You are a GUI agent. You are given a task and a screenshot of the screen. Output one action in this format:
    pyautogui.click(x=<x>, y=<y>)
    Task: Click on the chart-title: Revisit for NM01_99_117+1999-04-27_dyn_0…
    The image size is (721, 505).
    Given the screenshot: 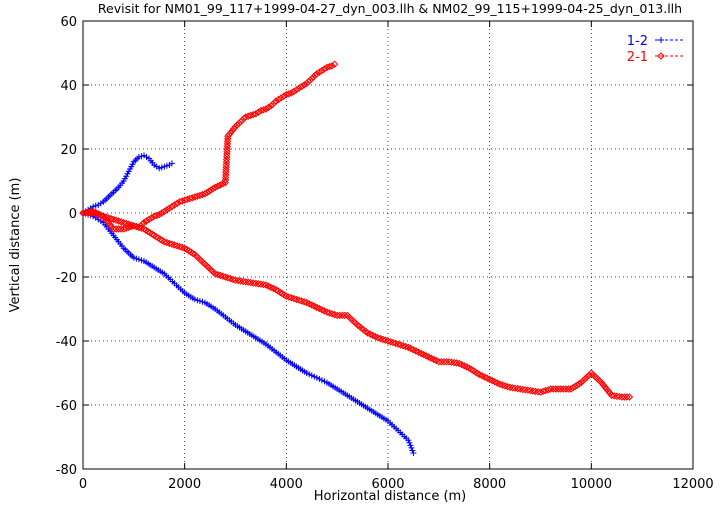 What is the action you would take?
    pyautogui.click(x=390, y=8)
    